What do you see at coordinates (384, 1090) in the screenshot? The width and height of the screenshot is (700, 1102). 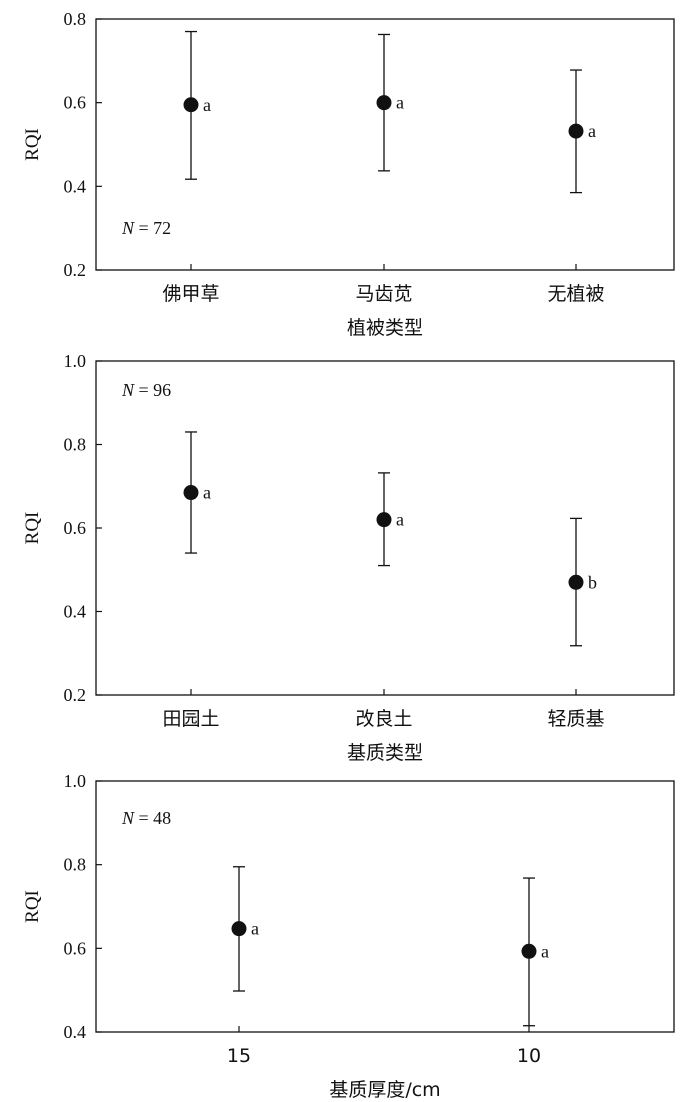 I see `x-axis-label: 基质厚度/cm` at bounding box center [384, 1090].